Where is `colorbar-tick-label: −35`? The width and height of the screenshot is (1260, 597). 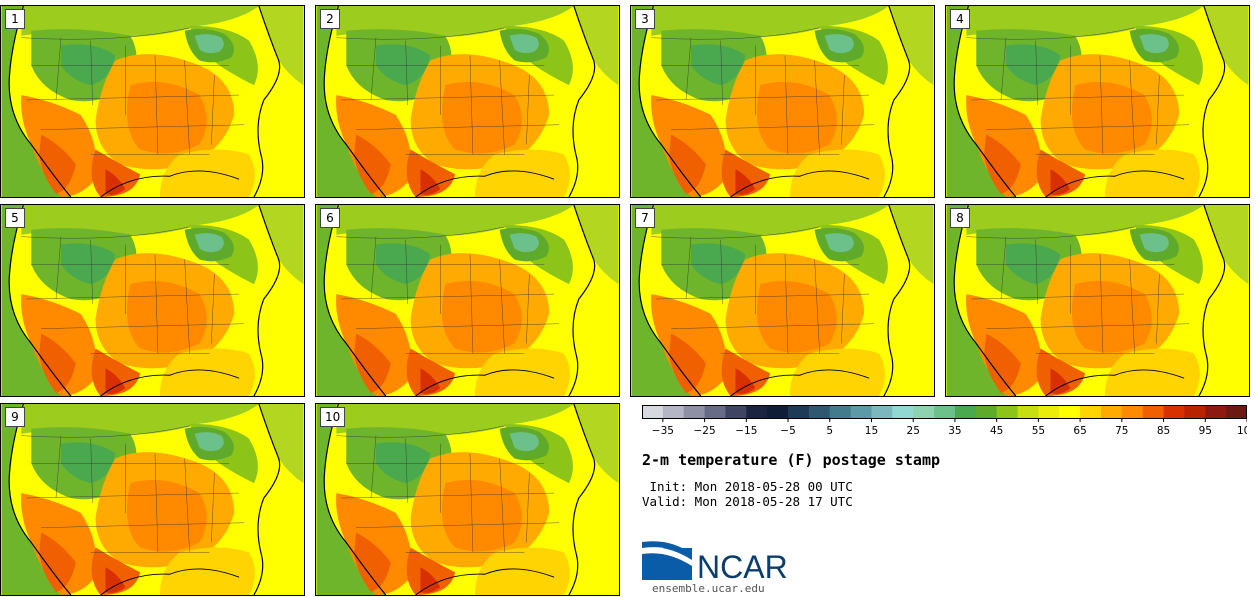 colorbar-tick-label: −35 is located at coordinates (663, 431).